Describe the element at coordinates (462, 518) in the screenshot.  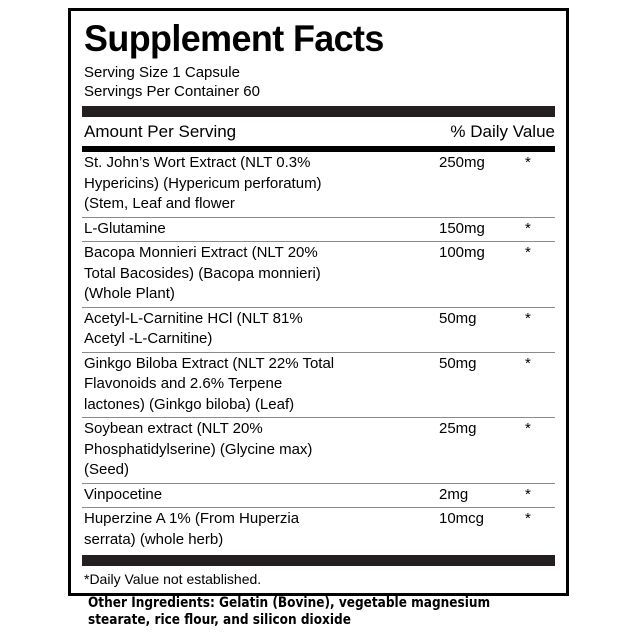
I see `ingredient-amount: 10mcg` at that location.